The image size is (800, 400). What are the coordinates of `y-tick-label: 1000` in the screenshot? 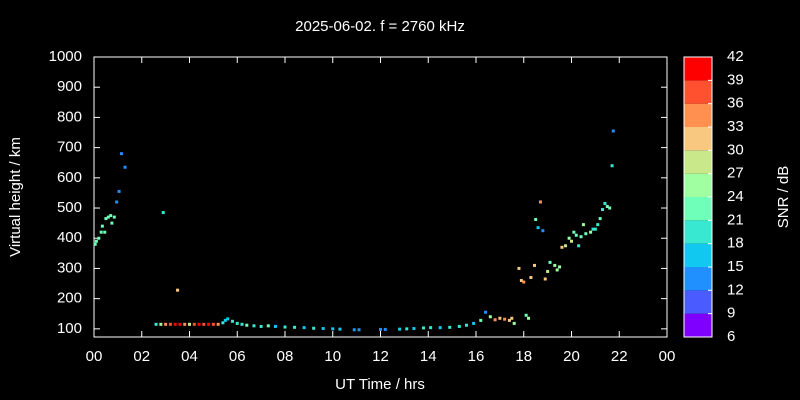 It's located at (65, 56).